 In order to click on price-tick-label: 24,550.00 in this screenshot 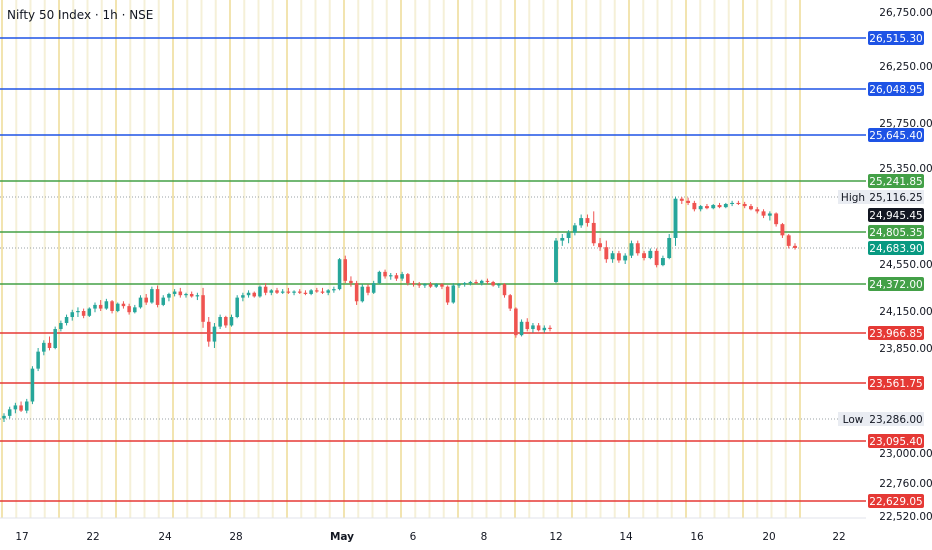, I will do `click(905, 265)`.